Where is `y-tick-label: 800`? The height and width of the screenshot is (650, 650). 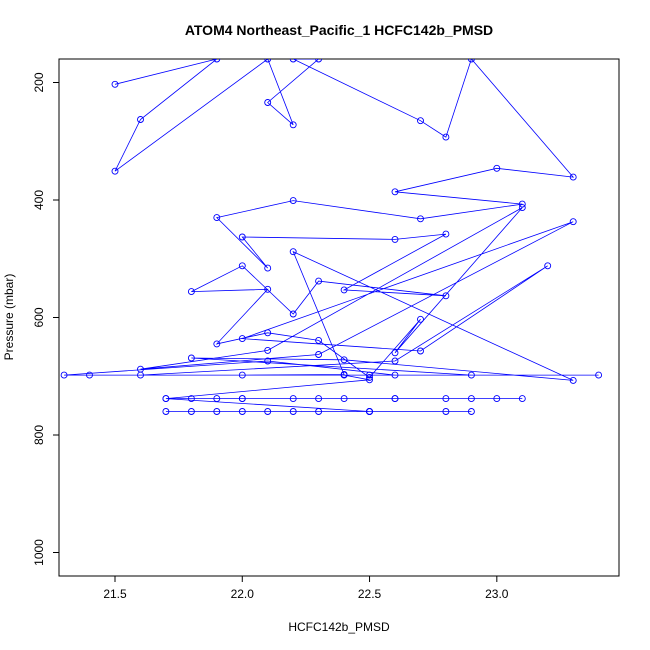
y-tick-label: 800 is located at coordinates (39, 435).